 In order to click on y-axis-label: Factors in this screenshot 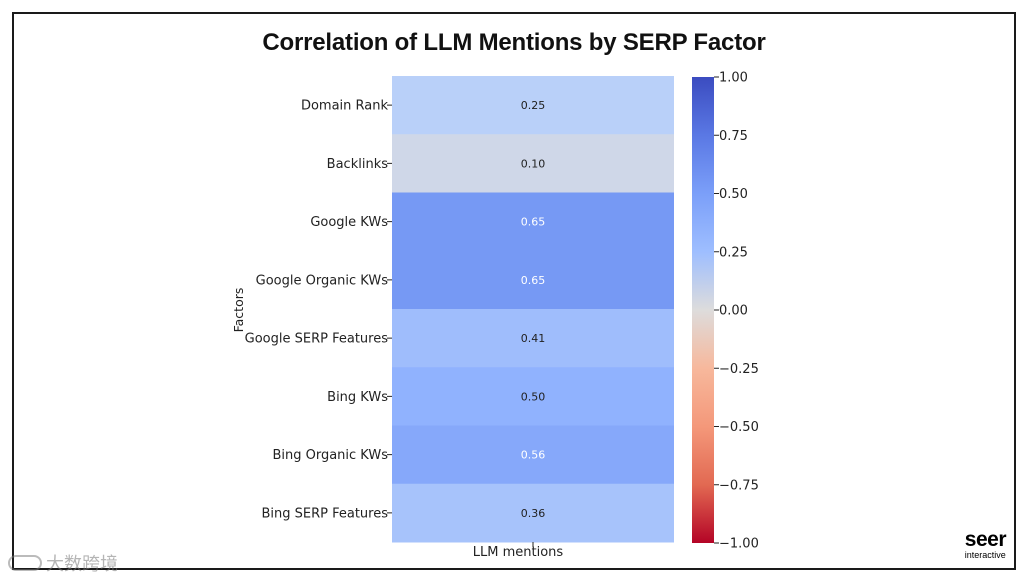, I will do `click(238, 310)`.